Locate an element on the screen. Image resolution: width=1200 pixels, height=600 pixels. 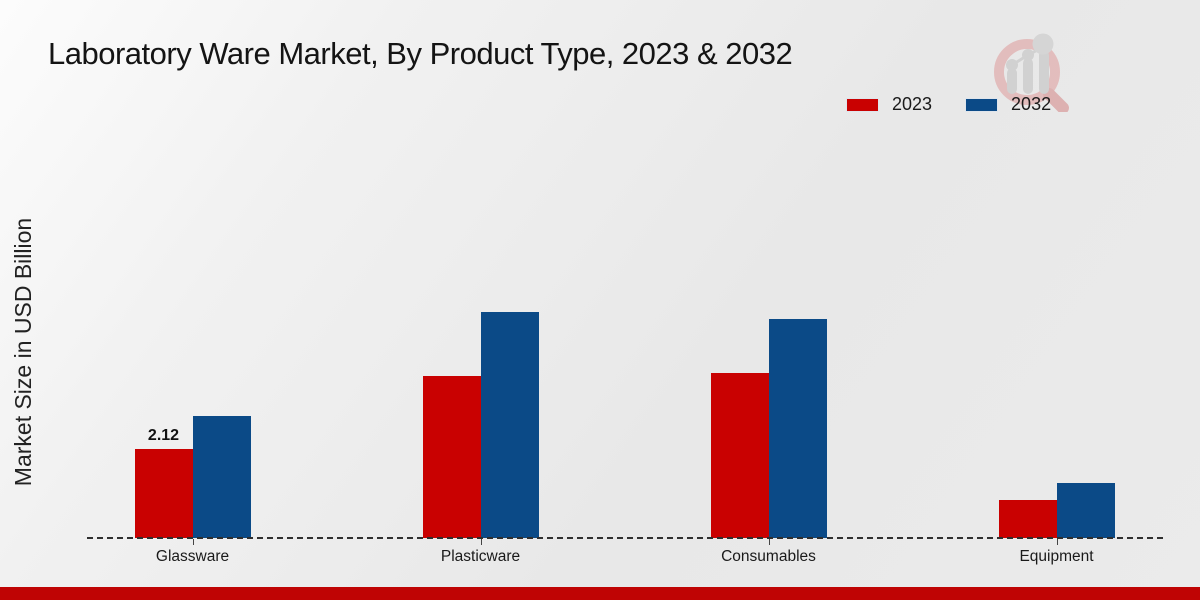
logo-dot-large is located at coordinates (1043, 44).